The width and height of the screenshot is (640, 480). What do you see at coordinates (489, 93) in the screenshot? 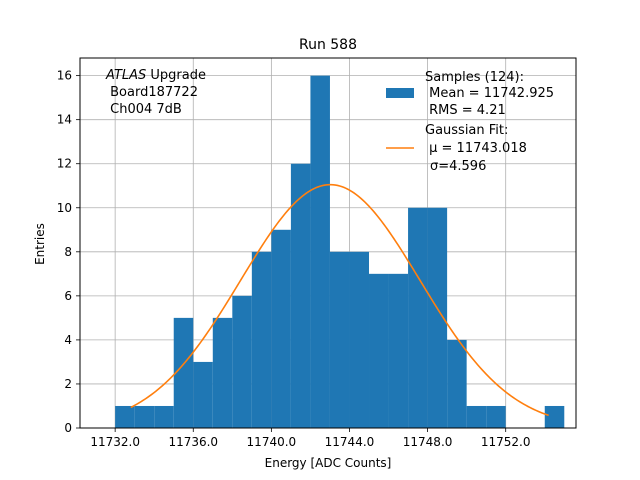
I see `legend-samples-mean: Mean = 11742.925` at bounding box center [489, 93].